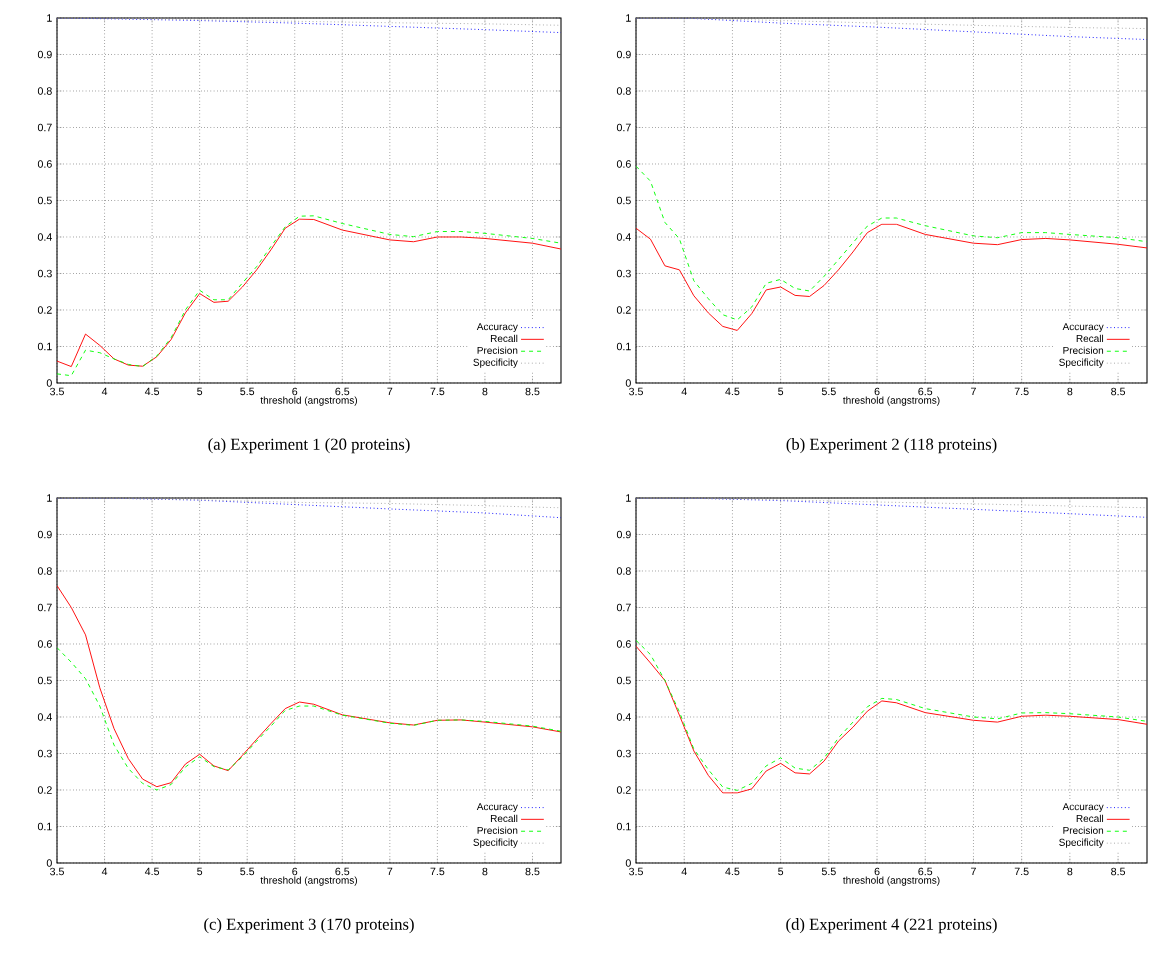 Image resolution: width=1156 pixels, height=954 pixels. I want to click on x-tick-label: 5.5, so click(247, 871).